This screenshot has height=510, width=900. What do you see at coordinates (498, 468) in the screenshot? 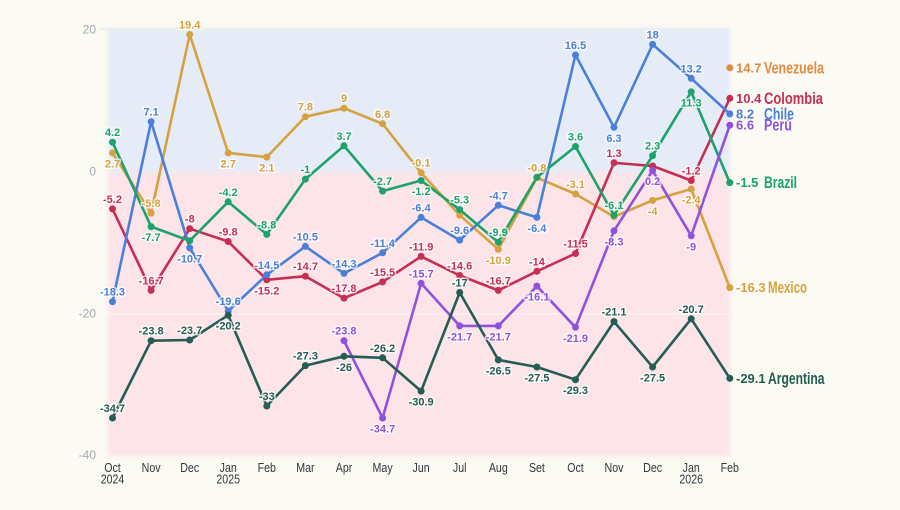
I see `svg-text: Aug` at bounding box center [498, 468].